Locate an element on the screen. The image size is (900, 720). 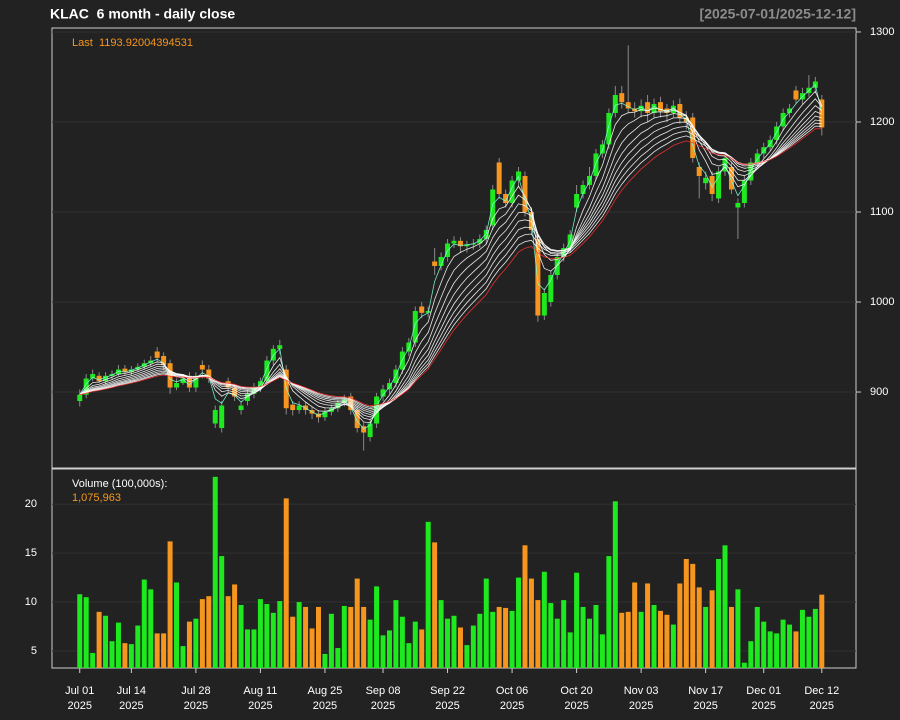
x-tick-label: Dec 12 is located at coordinates (821, 691).